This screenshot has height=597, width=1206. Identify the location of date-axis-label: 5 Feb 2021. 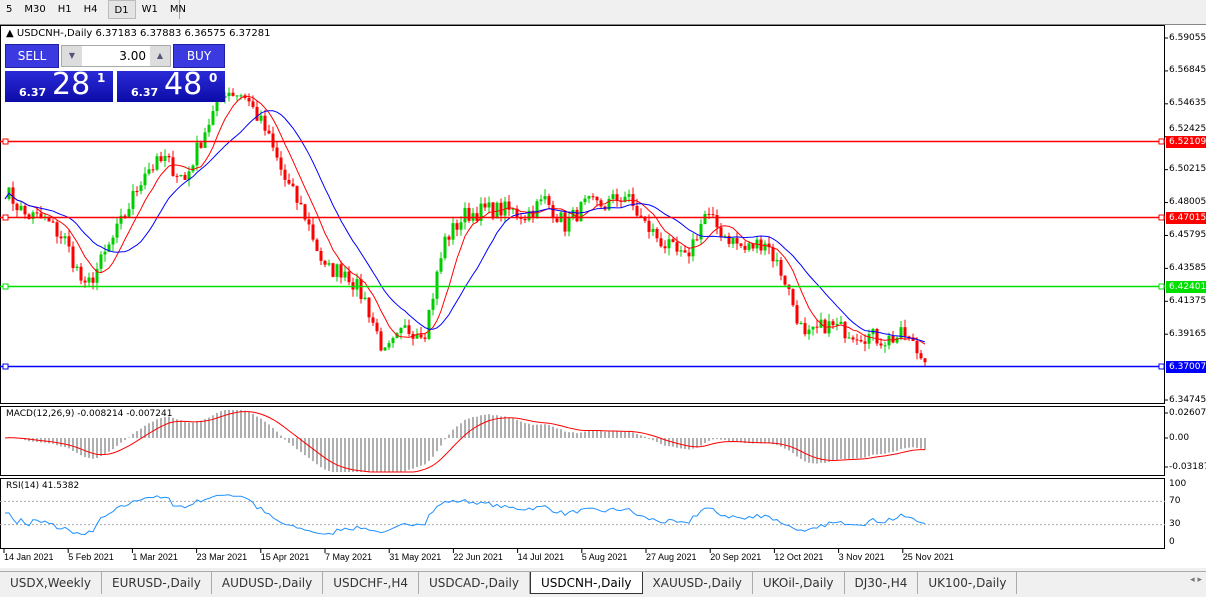
(91, 557).